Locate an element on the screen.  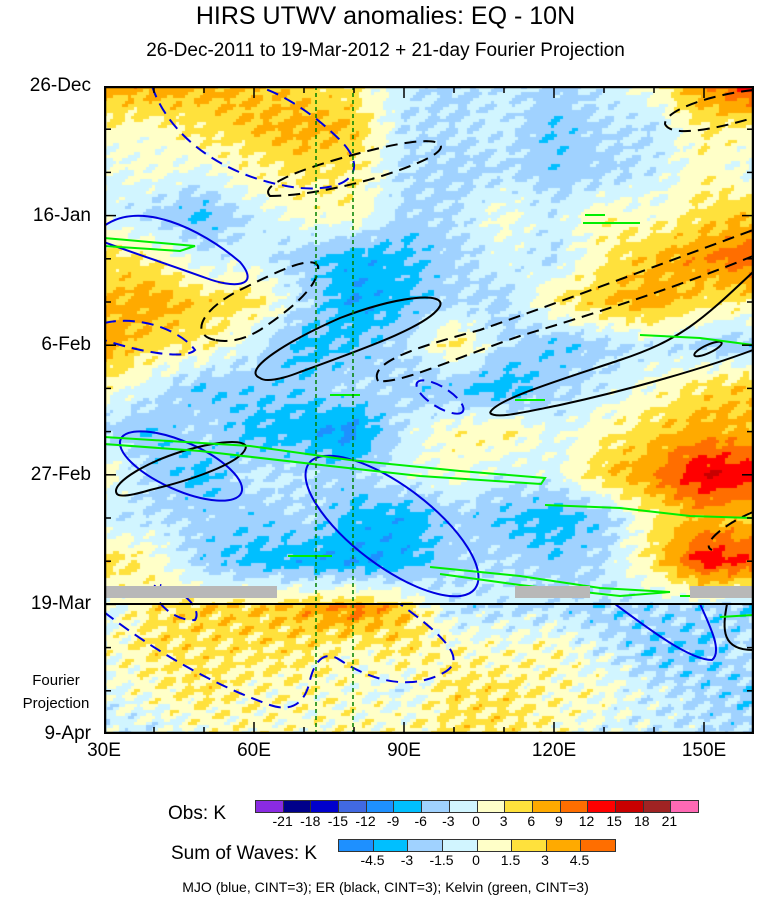
x-tick-label: 150E is located at coordinates (704, 750).